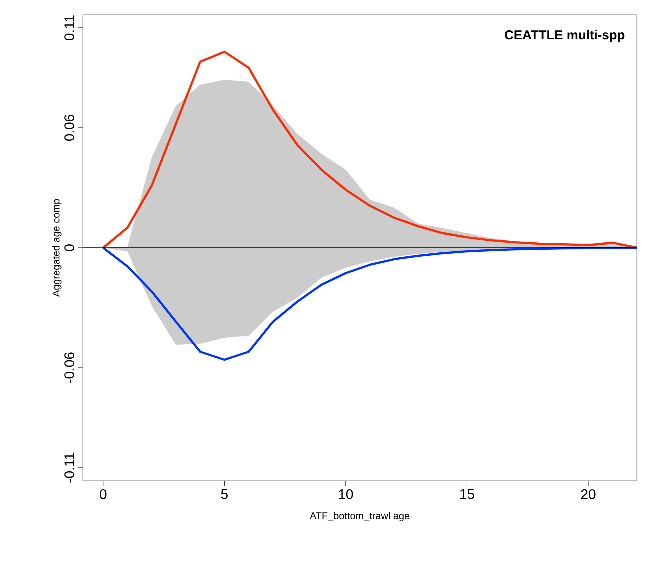 The image size is (654, 583). What do you see at coordinates (69, 128) in the screenshot?
I see `y-tick-label: 0.06` at bounding box center [69, 128].